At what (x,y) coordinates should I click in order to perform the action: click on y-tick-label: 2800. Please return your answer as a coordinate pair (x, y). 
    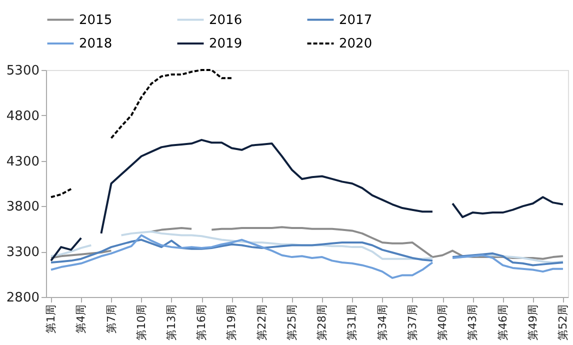
    Looking at the image, I should click on (23, 298).